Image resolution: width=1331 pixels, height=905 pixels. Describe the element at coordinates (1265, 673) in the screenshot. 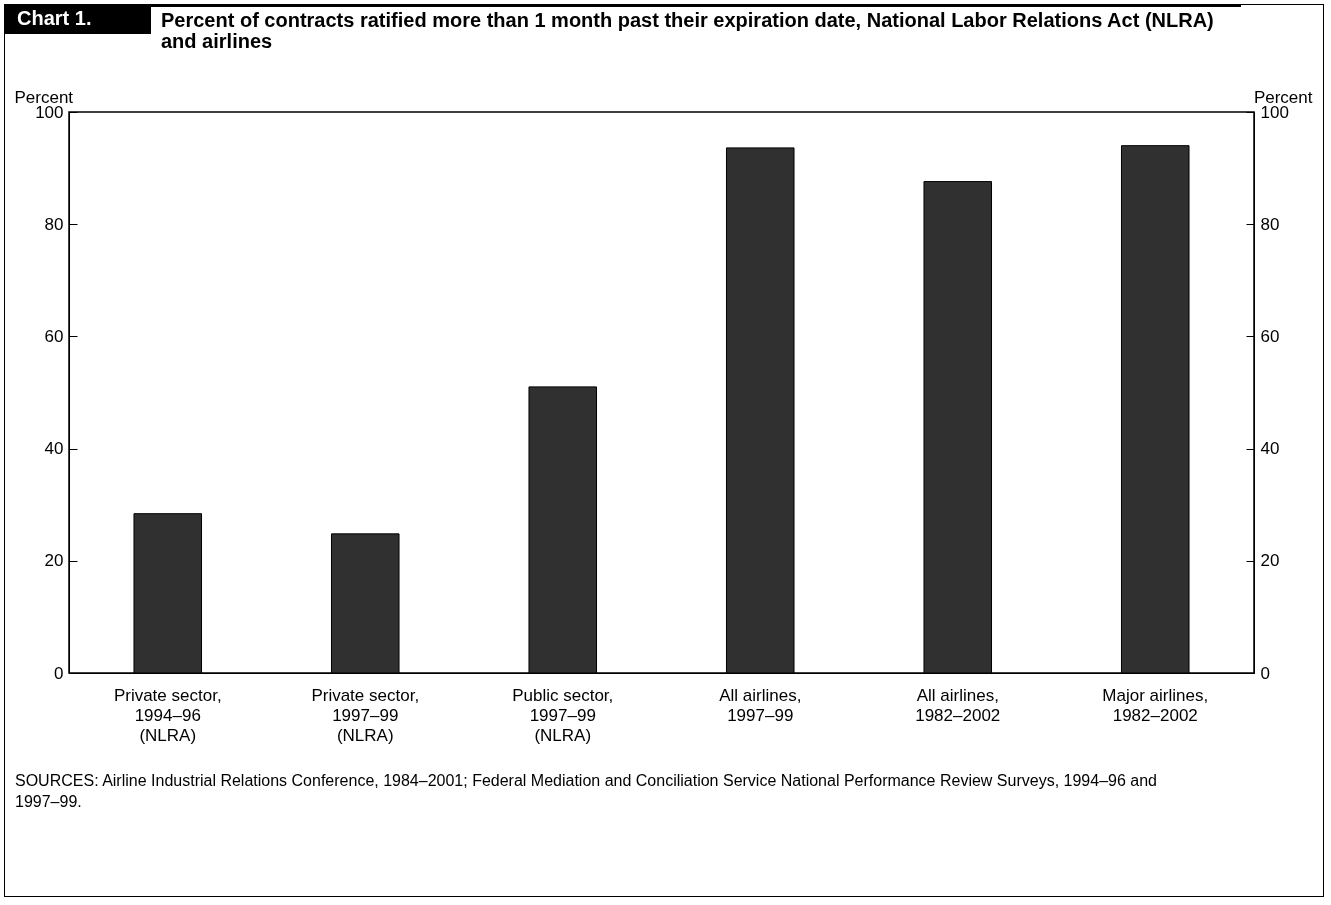

I see `y2-tick-label: 0` at that location.